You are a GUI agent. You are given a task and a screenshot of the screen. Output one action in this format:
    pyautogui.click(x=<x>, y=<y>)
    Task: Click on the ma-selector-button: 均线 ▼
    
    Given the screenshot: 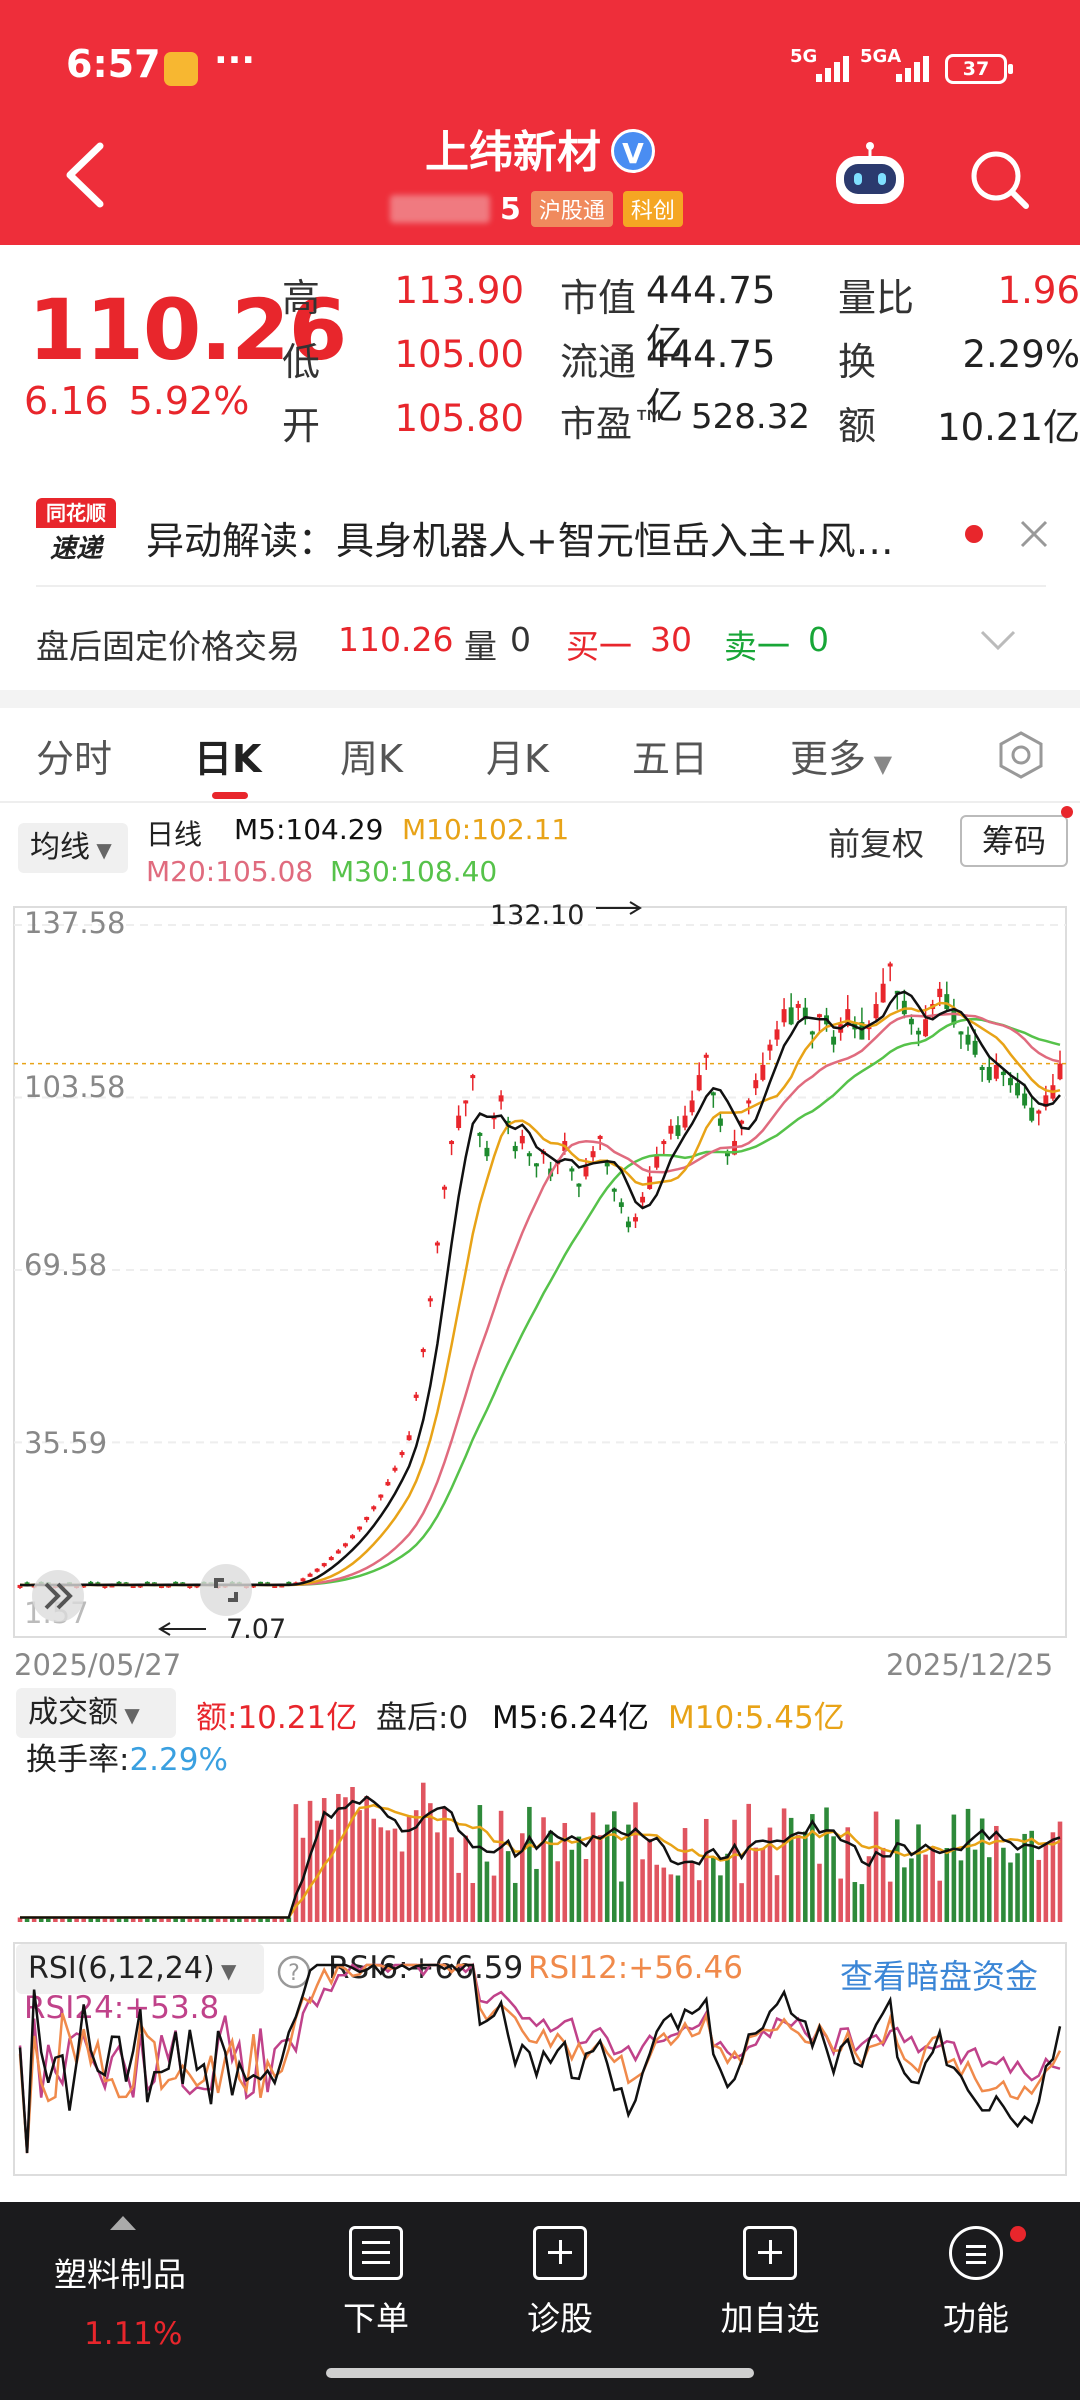 What is the action you would take?
    pyautogui.click(x=73, y=848)
    